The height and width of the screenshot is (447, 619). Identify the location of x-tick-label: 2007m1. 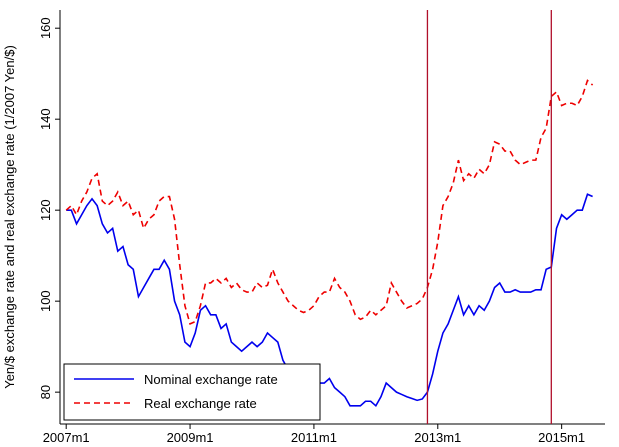
(66, 437).